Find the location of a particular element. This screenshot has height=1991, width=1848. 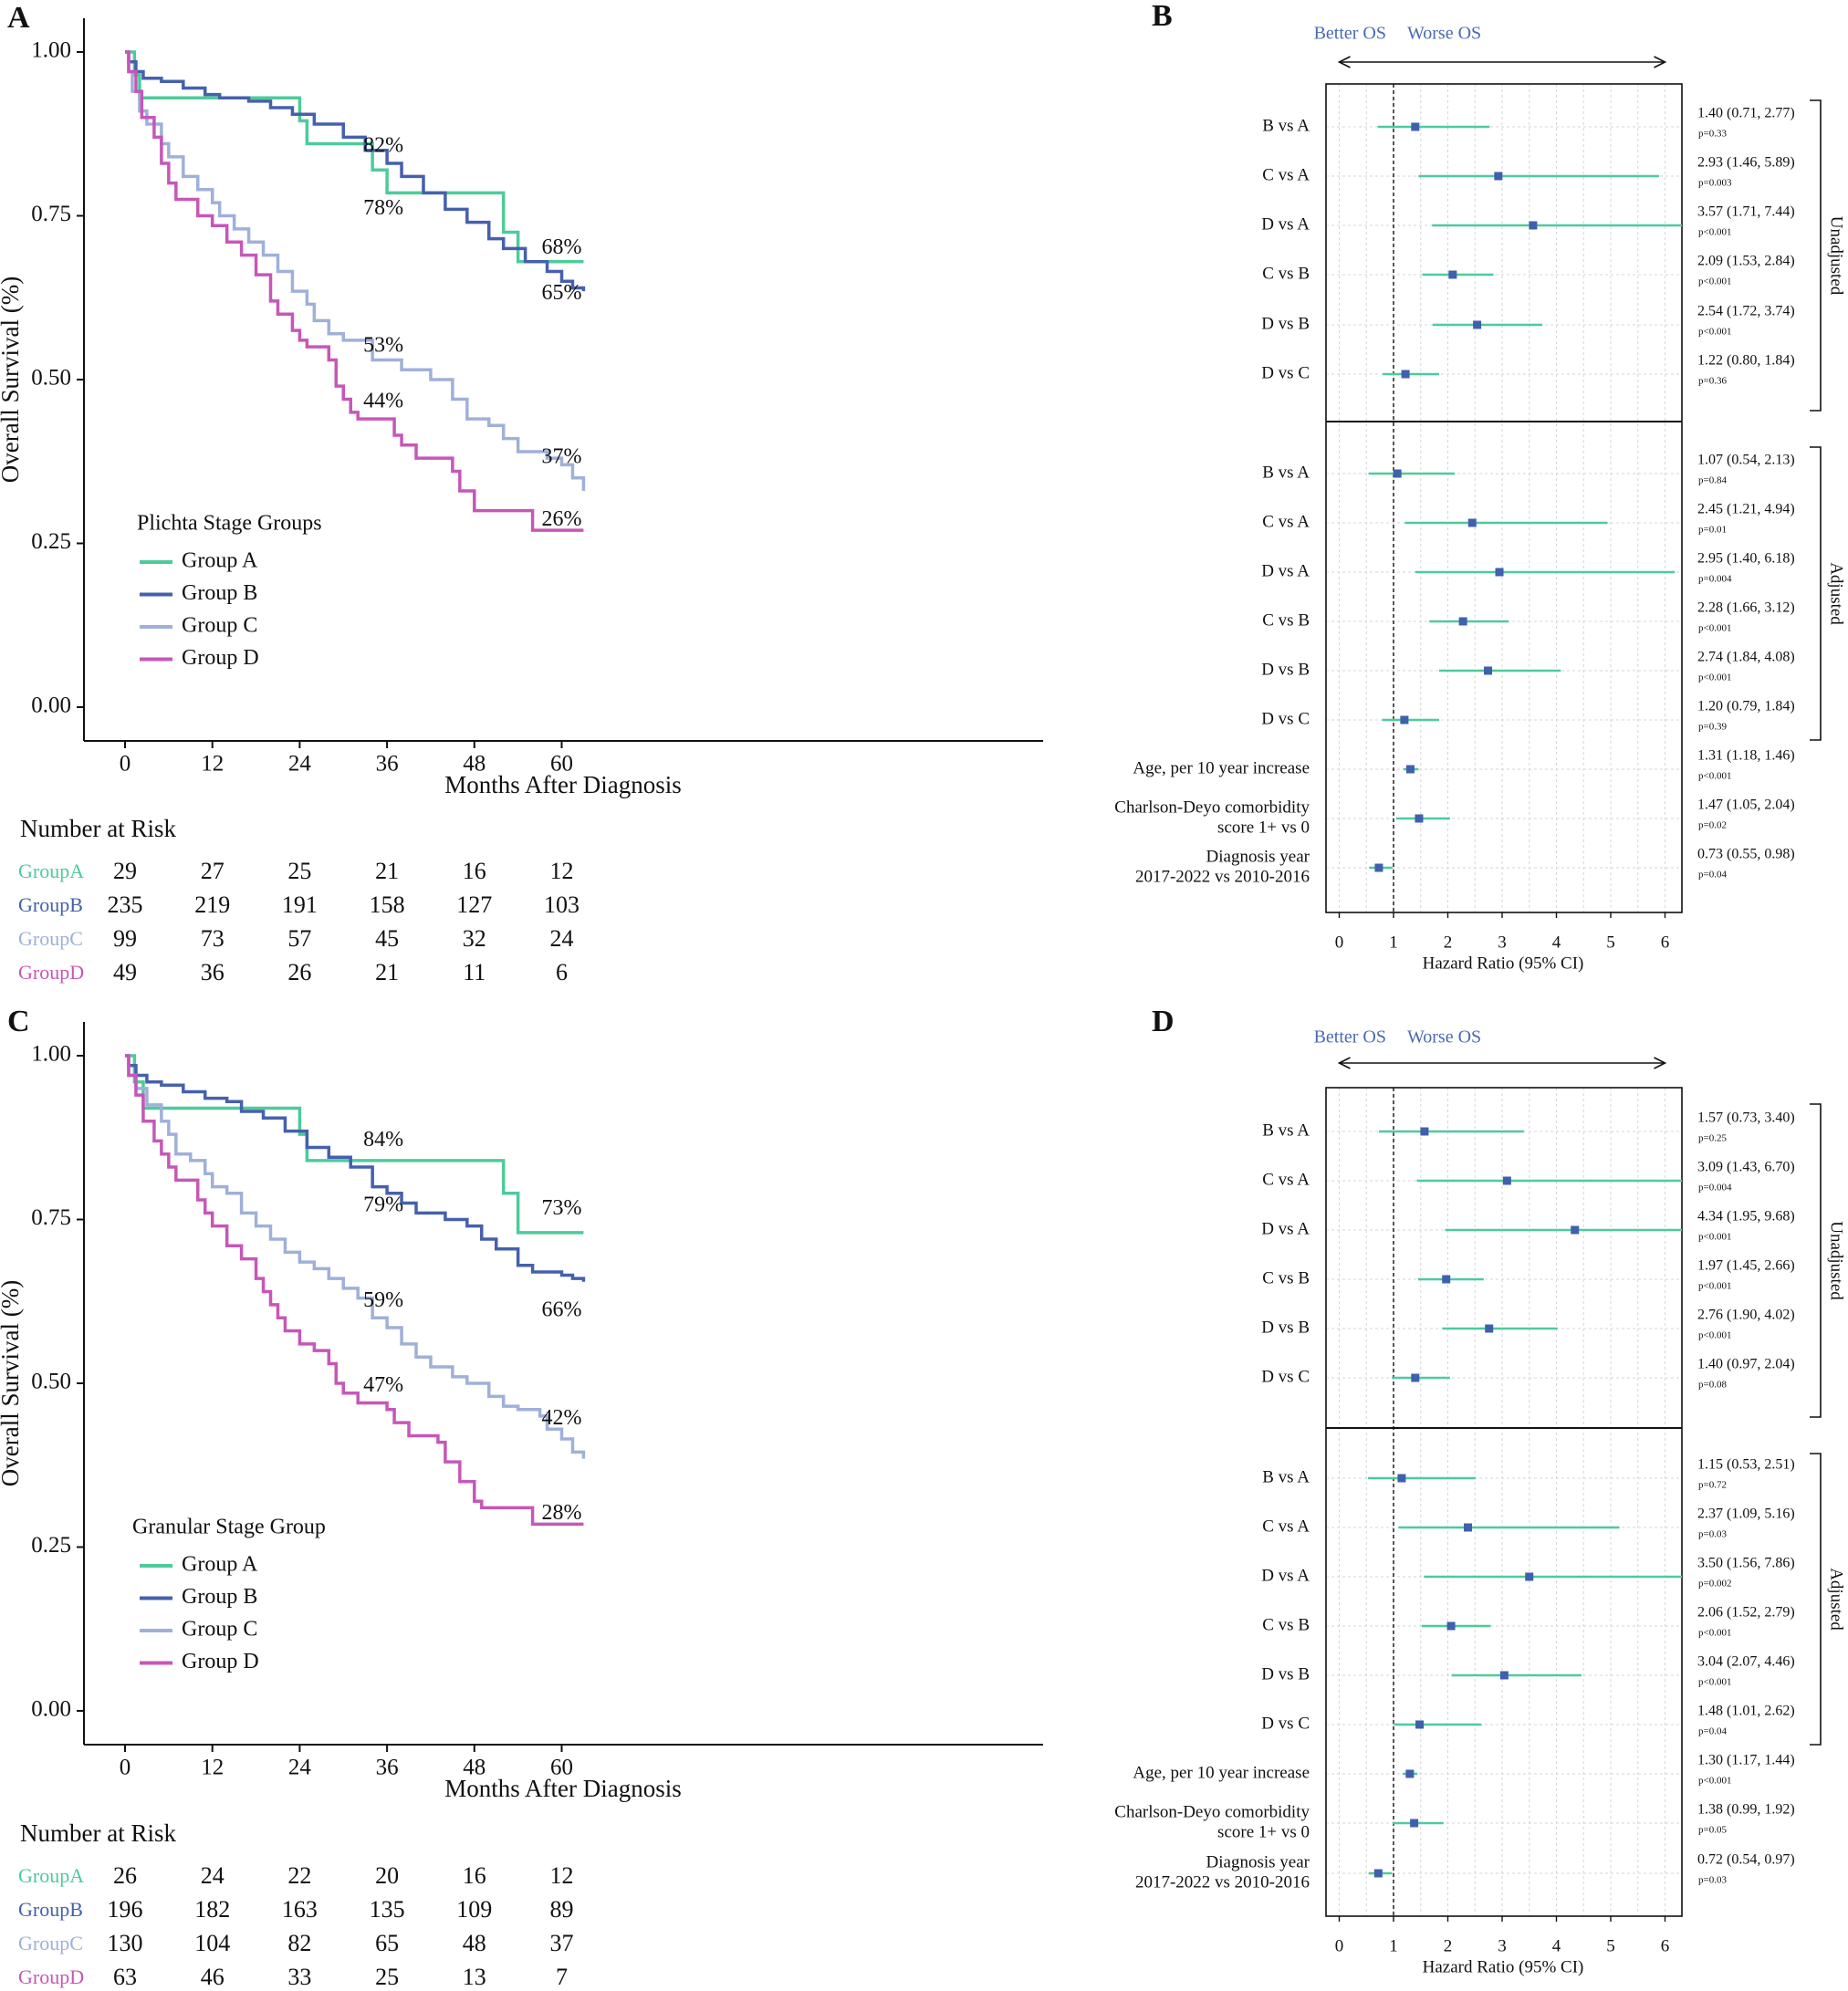

survival-annotation: 26% is located at coordinates (562, 519).